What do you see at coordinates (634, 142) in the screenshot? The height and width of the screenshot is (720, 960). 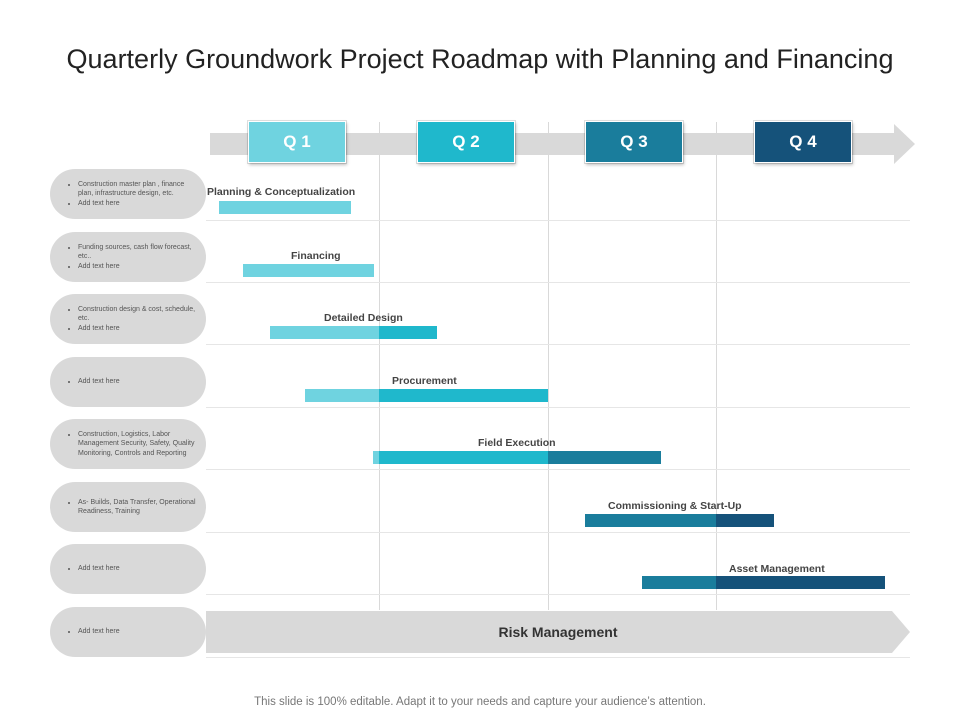 I see `quarter-q3: Q 3` at bounding box center [634, 142].